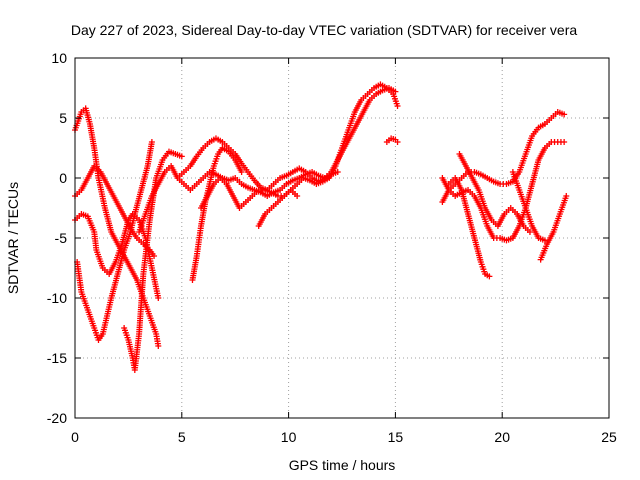 Image resolution: width=640 pixels, height=480 pixels. I want to click on x-tick-label: 5, so click(182, 437).